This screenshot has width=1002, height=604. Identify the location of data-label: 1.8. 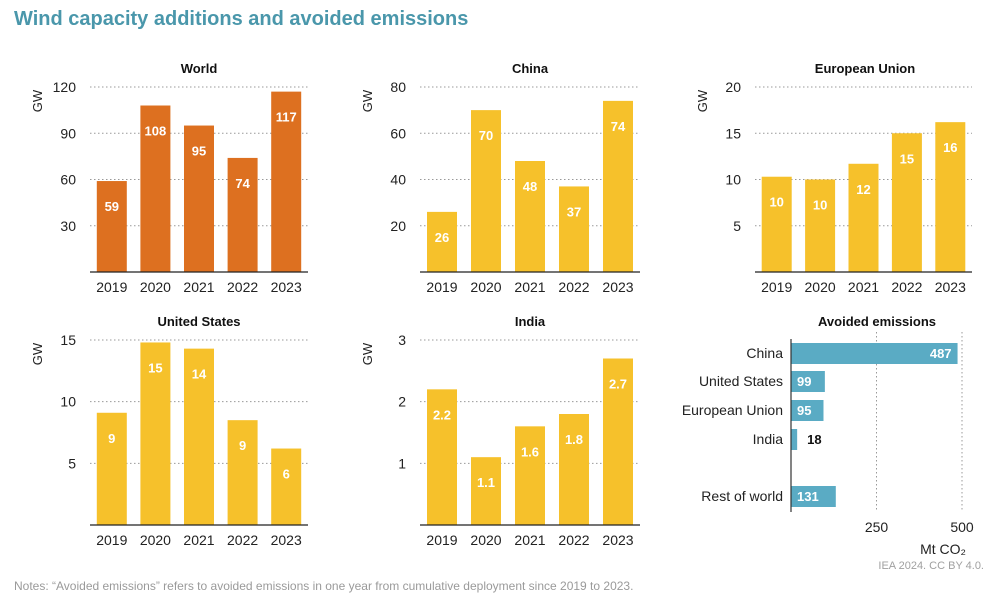
(574, 439).